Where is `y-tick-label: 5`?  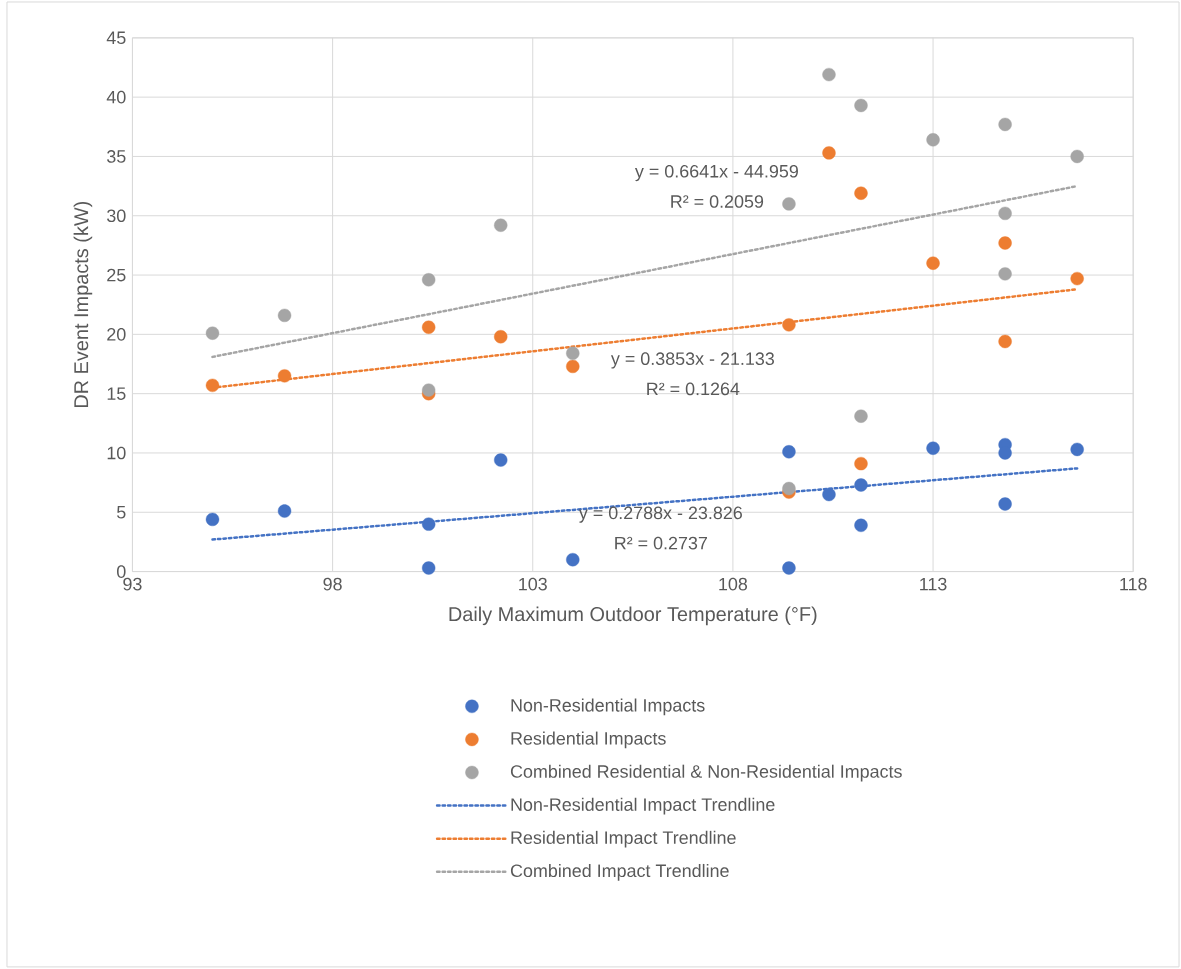
y-tick-label: 5 is located at coordinates (121, 512).